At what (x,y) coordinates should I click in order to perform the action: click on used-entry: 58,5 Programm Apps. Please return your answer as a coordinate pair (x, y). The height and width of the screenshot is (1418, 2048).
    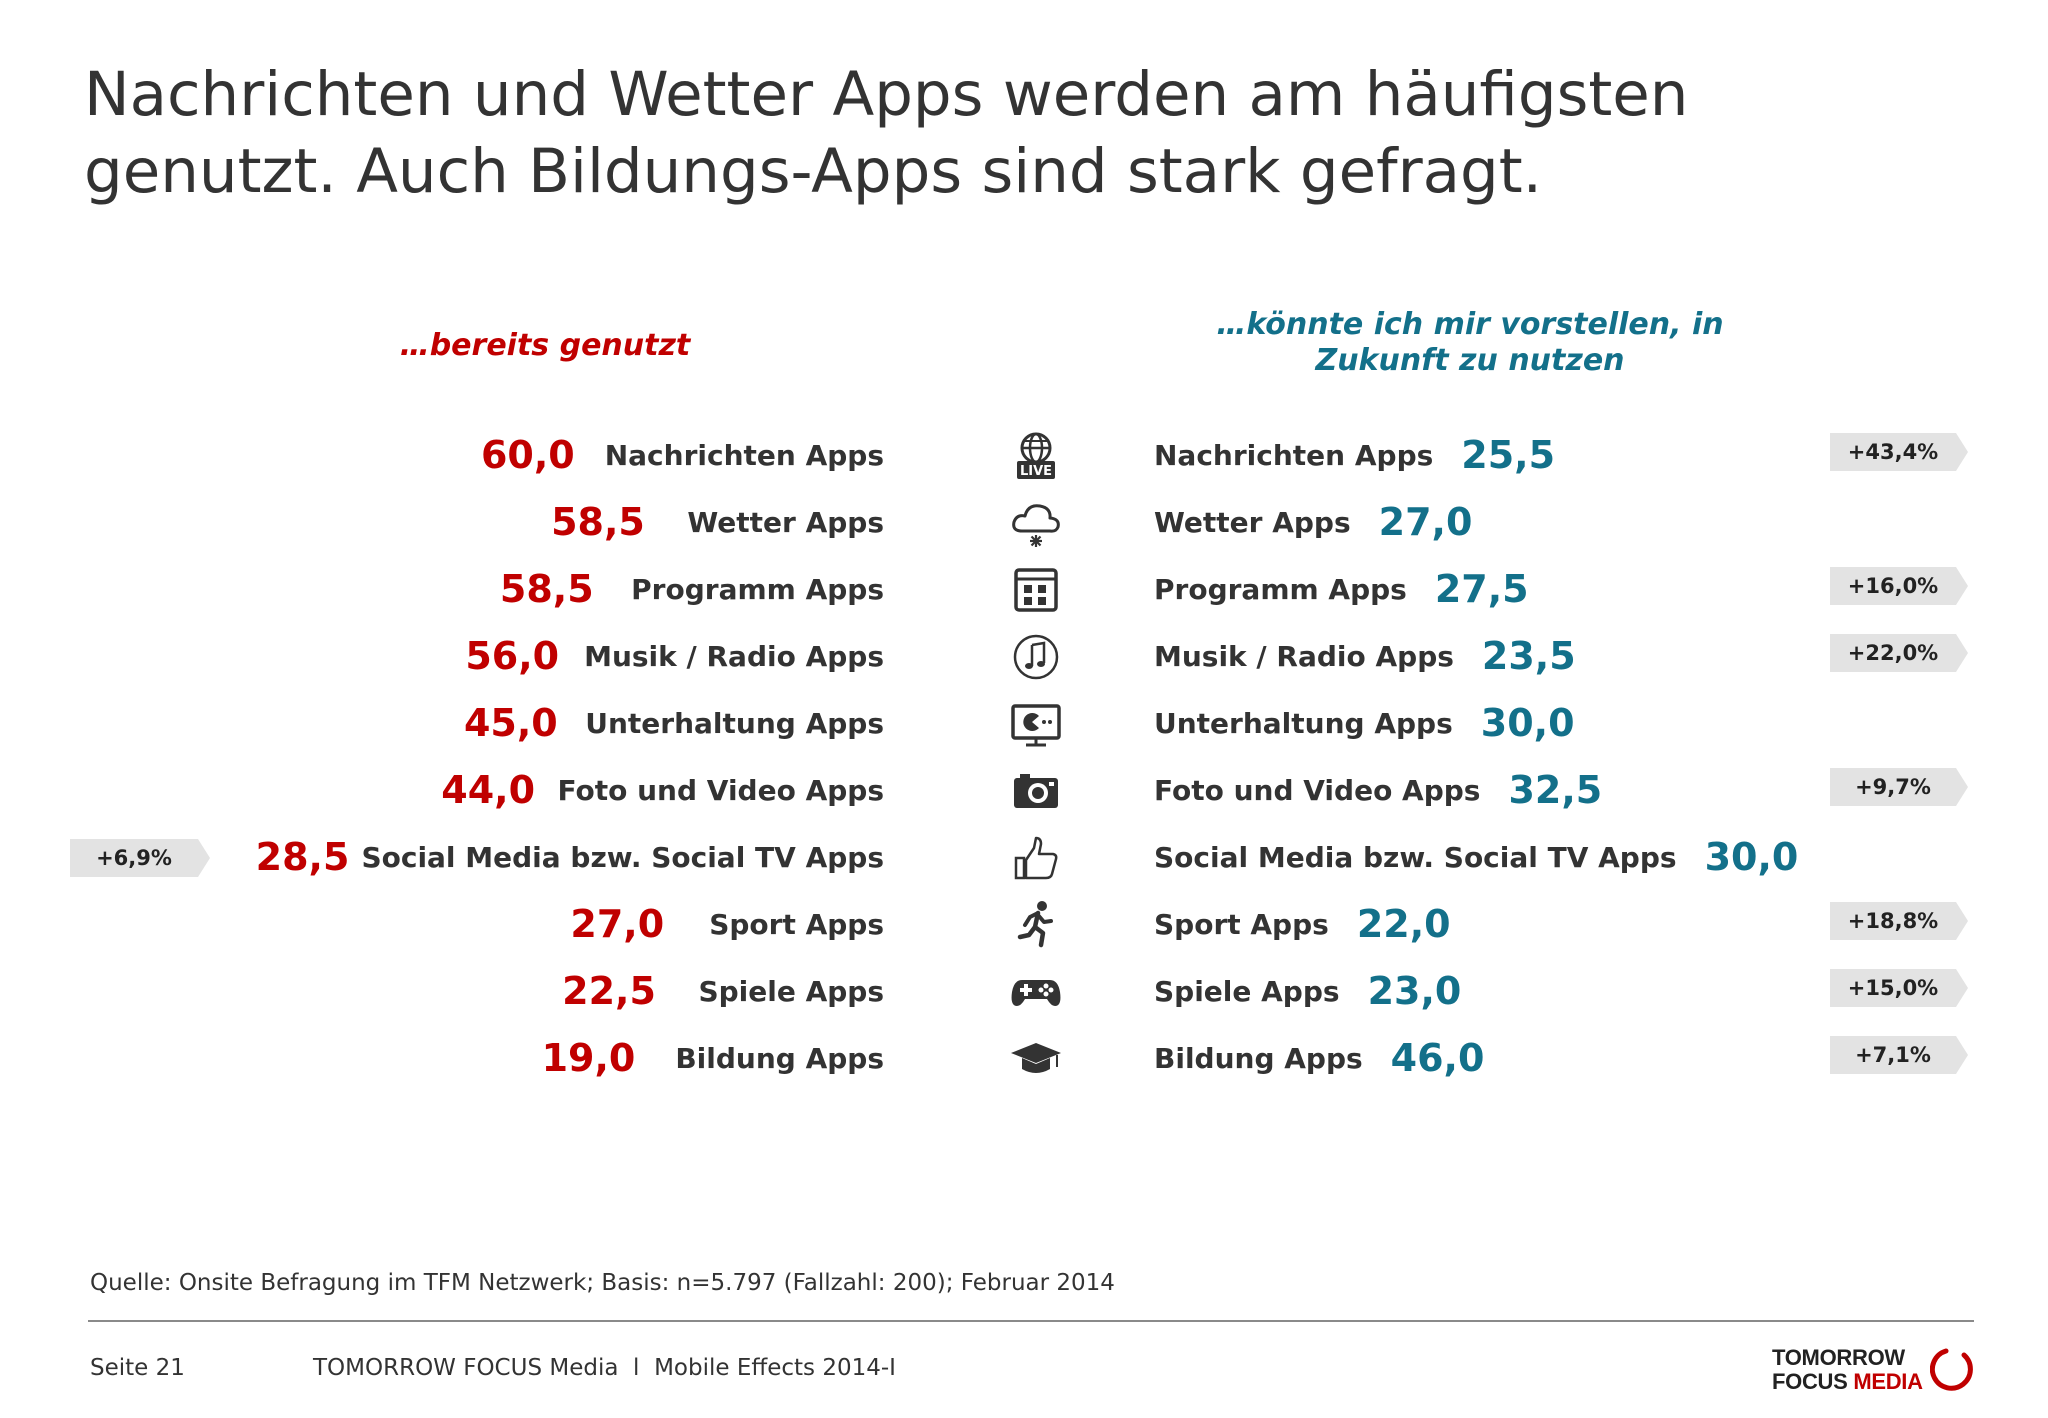
    Looking at the image, I should click on (692, 589).